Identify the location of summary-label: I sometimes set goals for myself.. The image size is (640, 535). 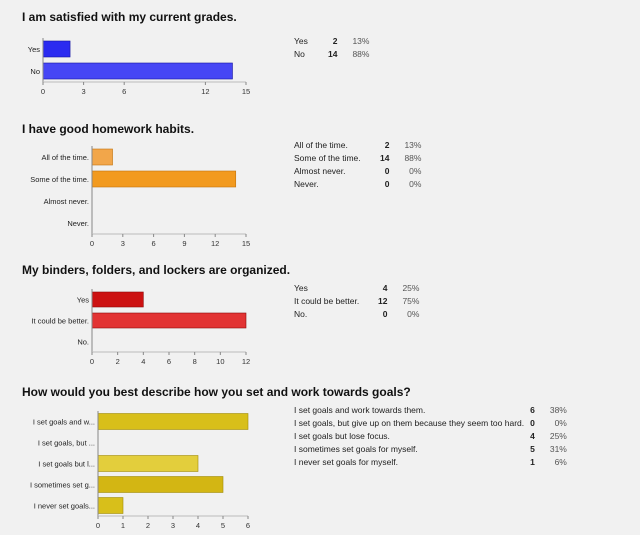
(356, 448).